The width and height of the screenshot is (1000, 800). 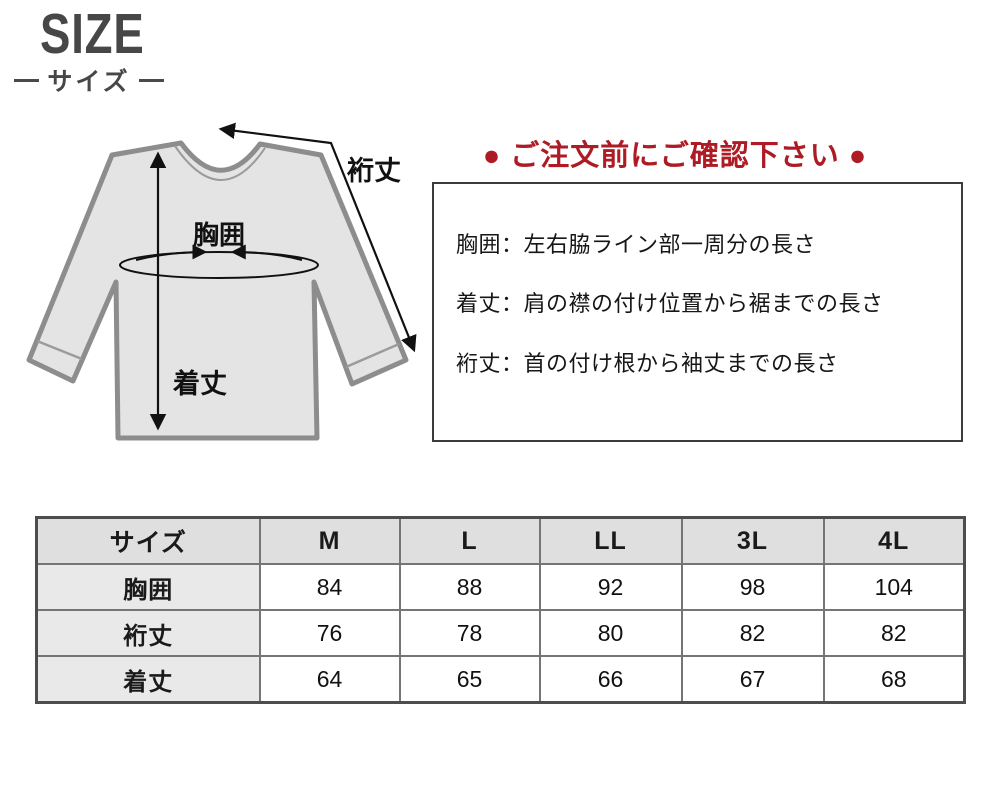 What do you see at coordinates (266, 252) in the screenshot?
I see `chest-arrow-right` at bounding box center [266, 252].